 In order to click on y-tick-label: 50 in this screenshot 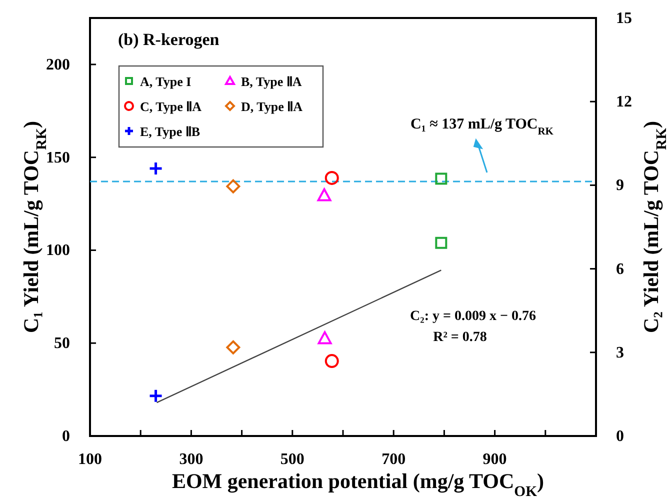, I will do `click(62, 343)`.